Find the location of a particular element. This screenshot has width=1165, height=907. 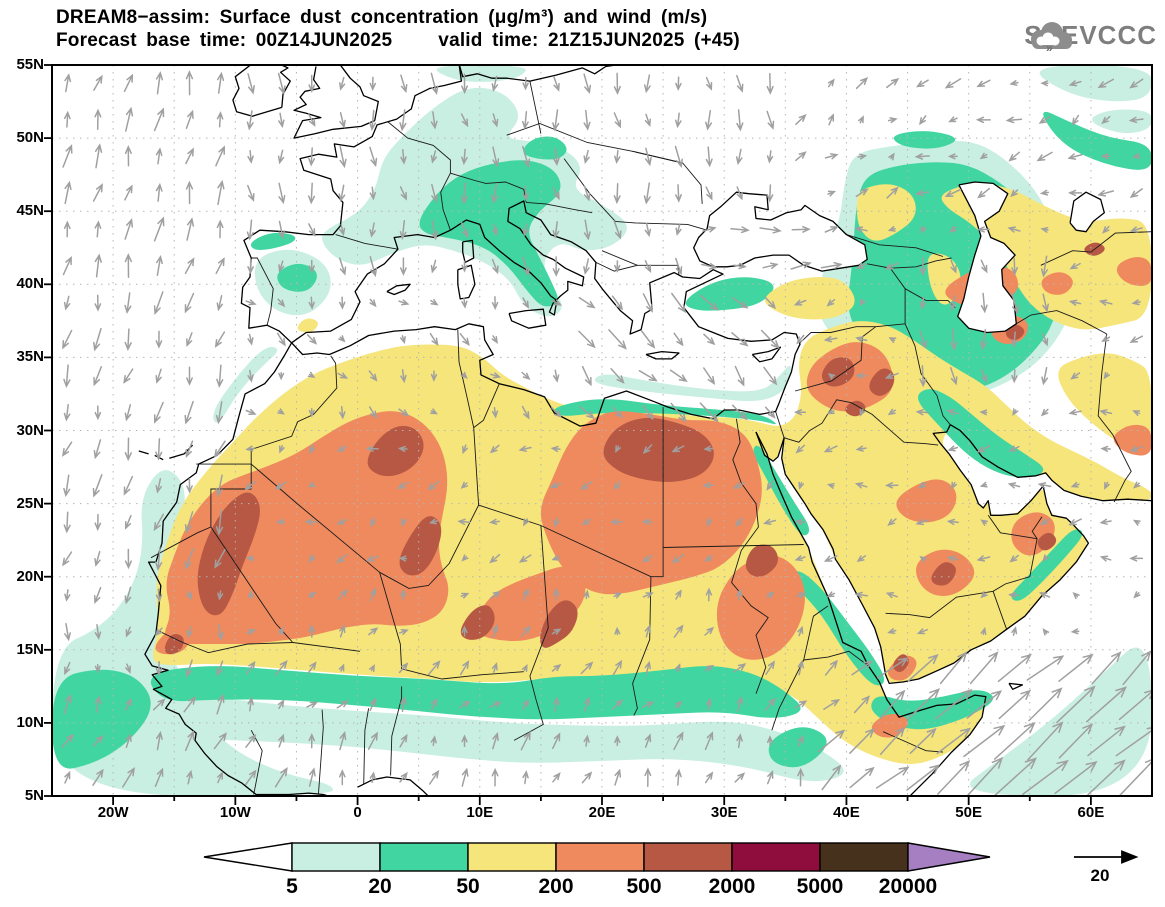

legend-colorbar is located at coordinates (597, 857).